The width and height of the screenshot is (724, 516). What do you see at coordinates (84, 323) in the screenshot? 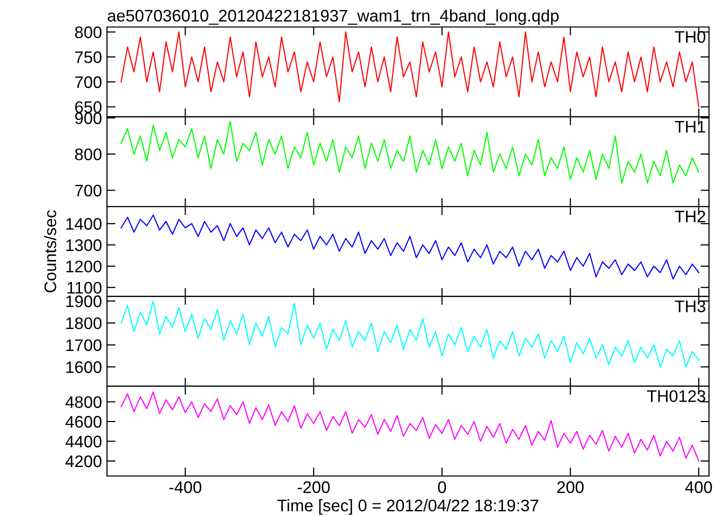
I see `y-tick-label: 1800` at bounding box center [84, 323].